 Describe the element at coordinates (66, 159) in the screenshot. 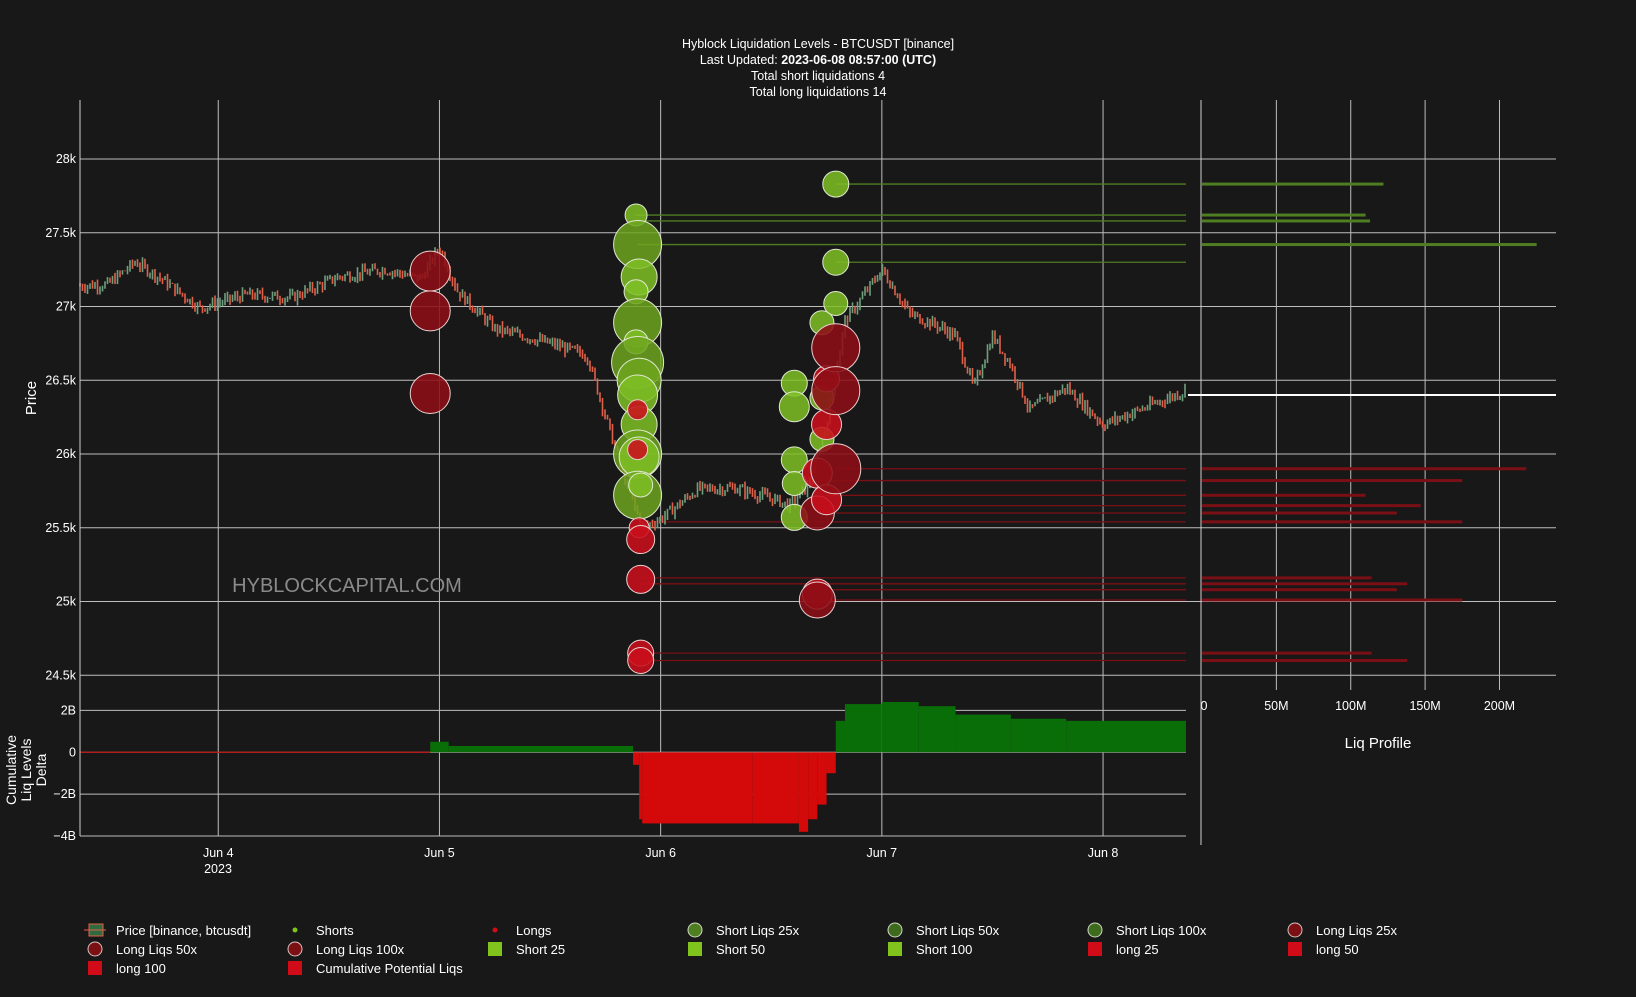

I see `y-tick-label: 28k` at that location.